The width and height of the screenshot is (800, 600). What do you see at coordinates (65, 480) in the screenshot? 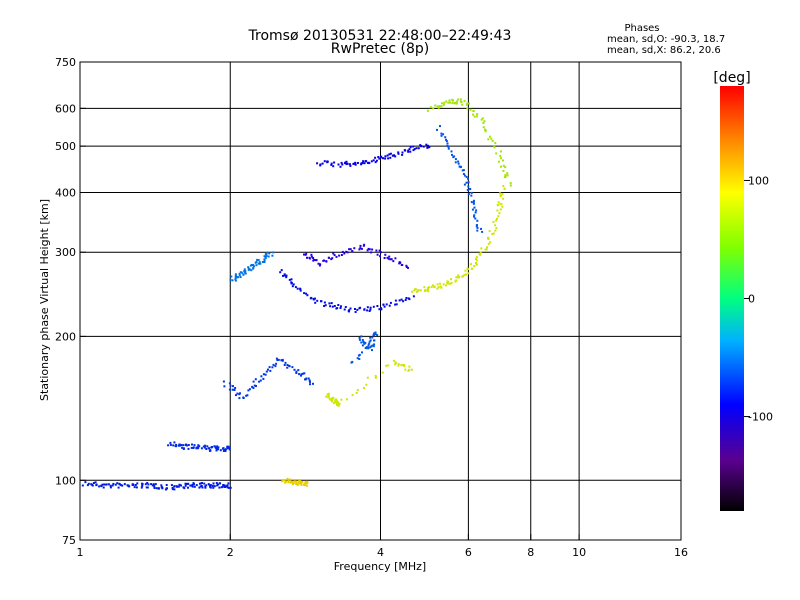
I see `y-tick-label: 100` at bounding box center [65, 480].